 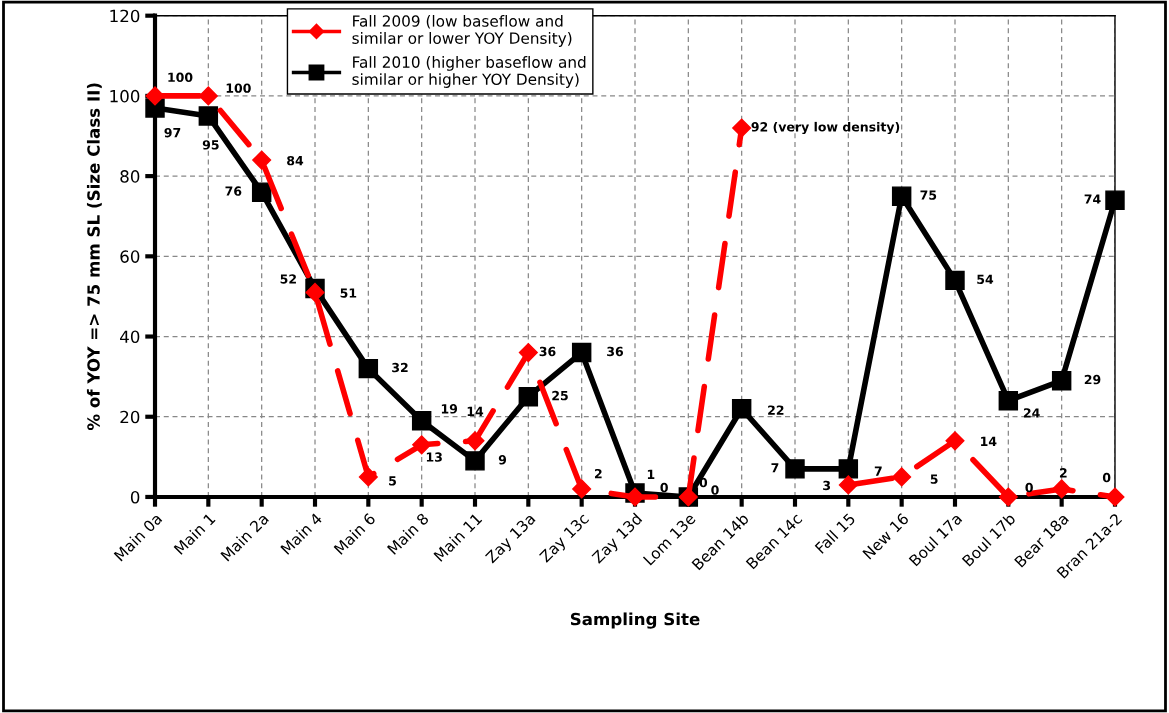 I want to click on data-label: 74, so click(x=1092, y=199).